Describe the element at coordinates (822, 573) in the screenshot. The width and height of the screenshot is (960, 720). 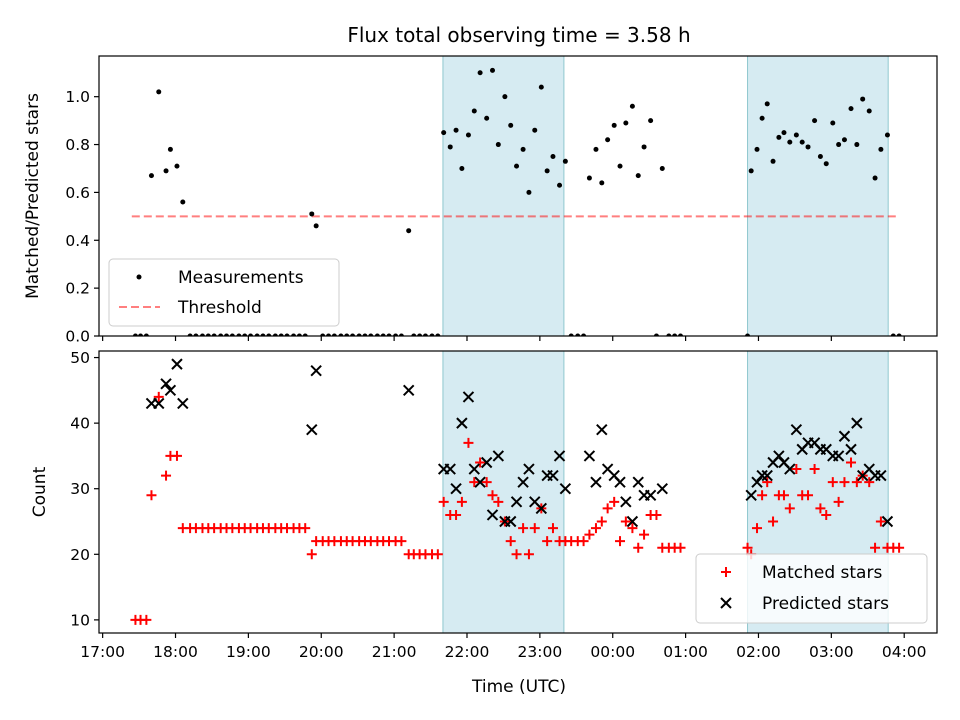
I see `legend-matched-label: Matched stars` at that location.